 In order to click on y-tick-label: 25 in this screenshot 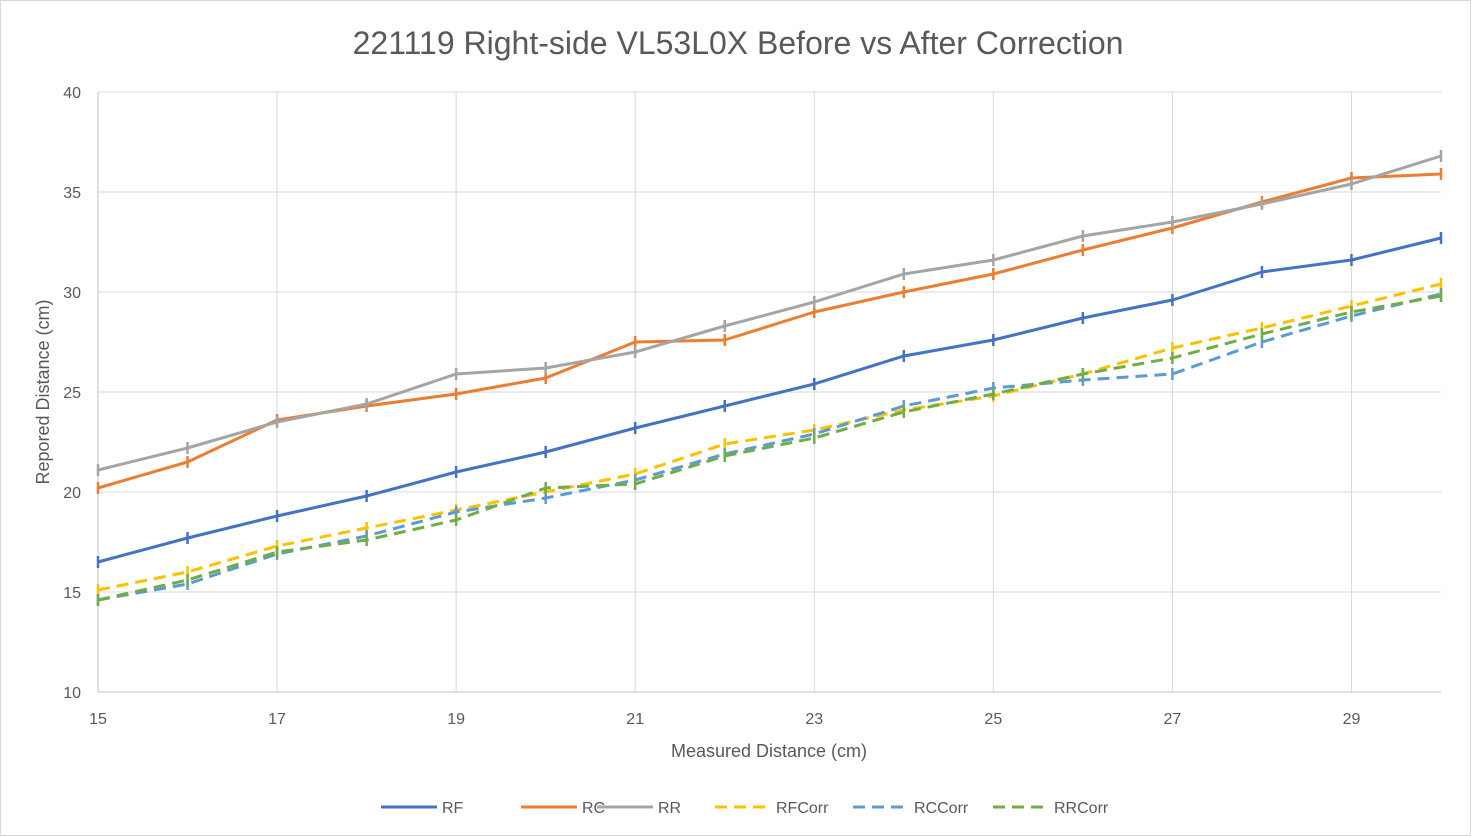, I will do `click(72, 393)`.